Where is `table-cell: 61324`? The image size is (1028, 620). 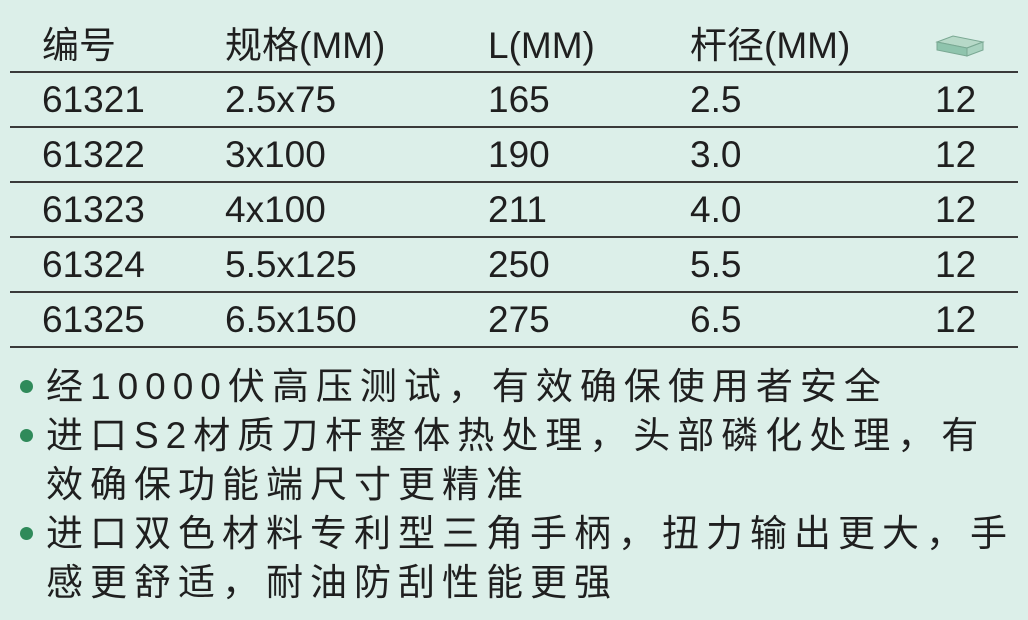
table-cell: 61324 is located at coordinates (93, 264).